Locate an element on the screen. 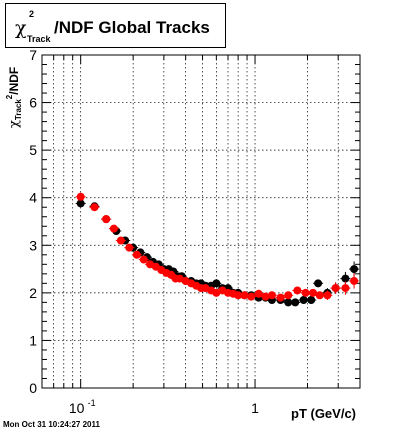  ylabel-superscript: 2 is located at coordinates (9, 97).